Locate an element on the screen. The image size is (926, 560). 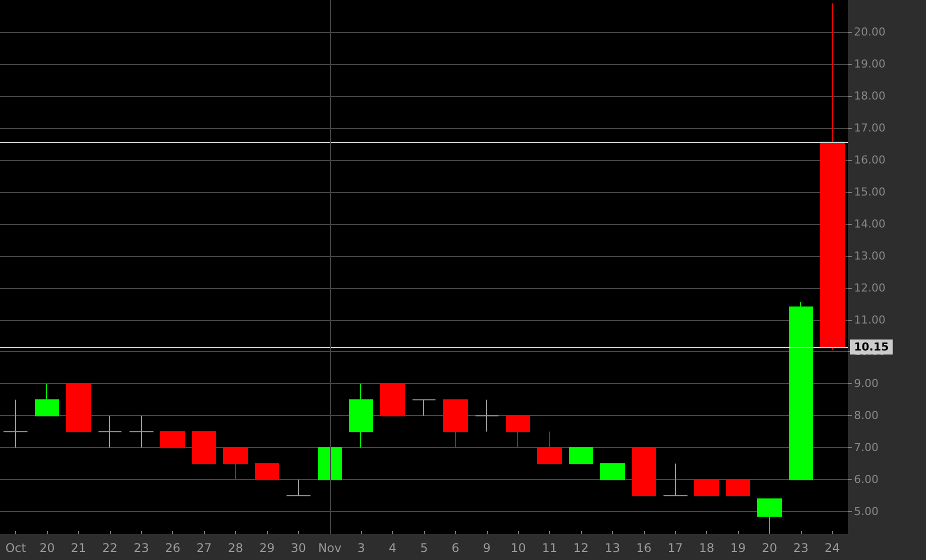
x-tick-label: 12 is located at coordinates (581, 548).